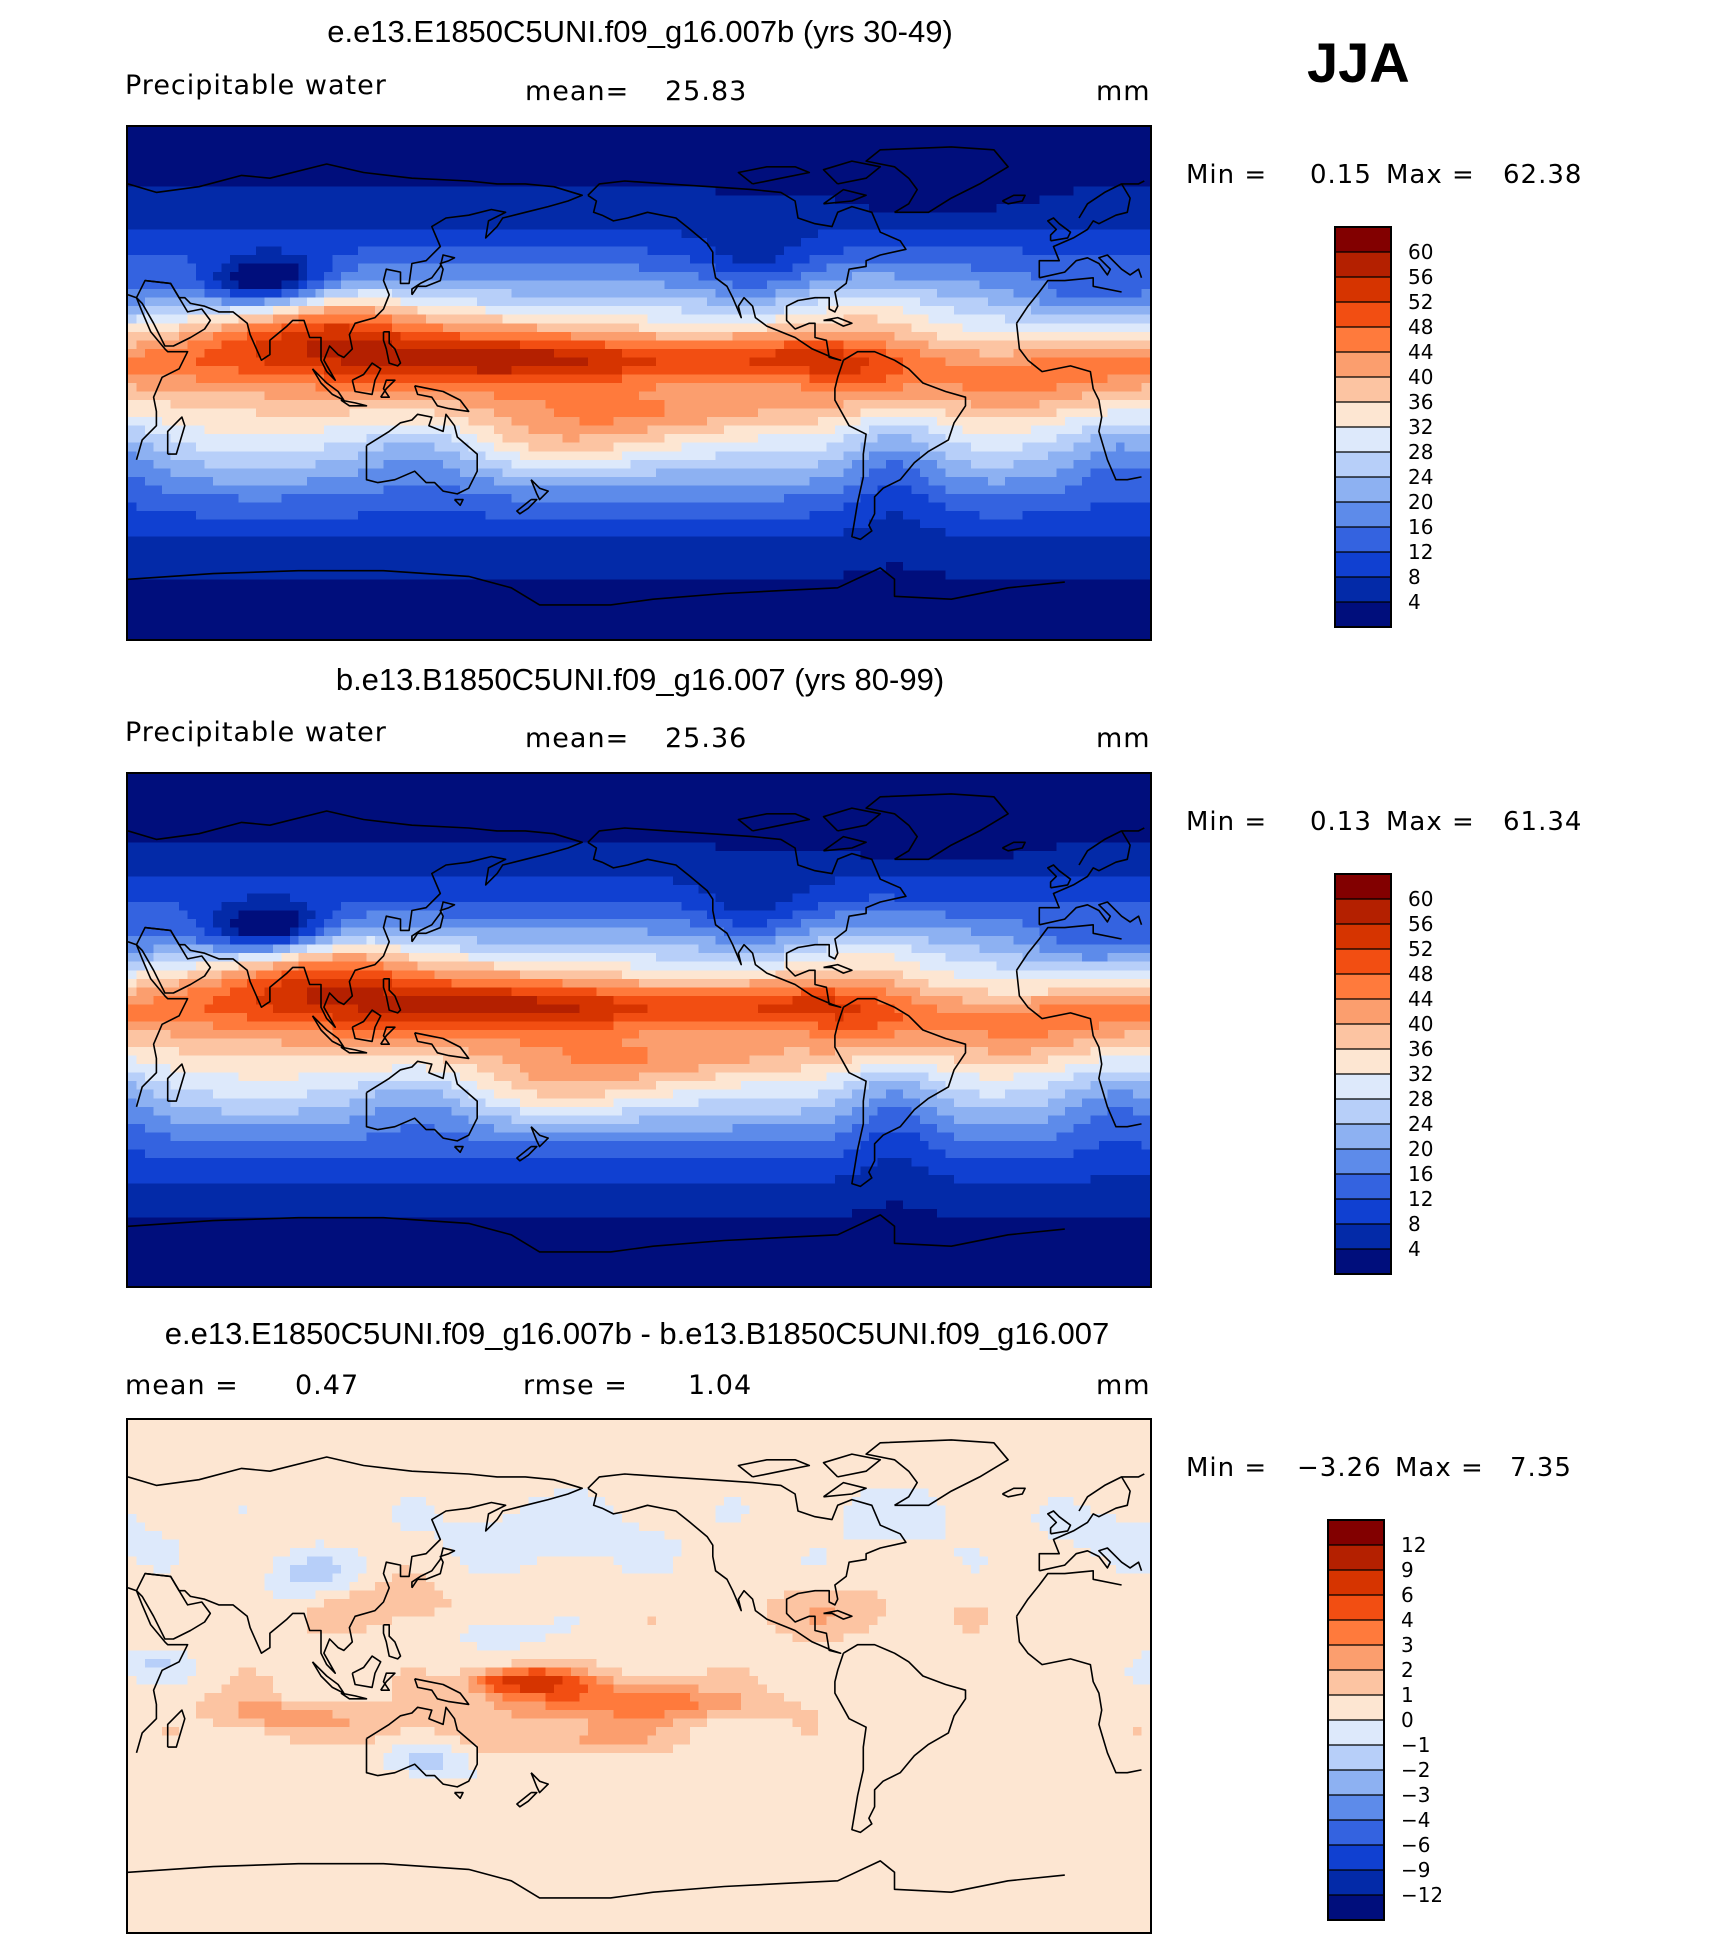 The width and height of the screenshot is (1710, 1947). I want to click on colorbar-tick-label: 2, so click(1407, 1670).